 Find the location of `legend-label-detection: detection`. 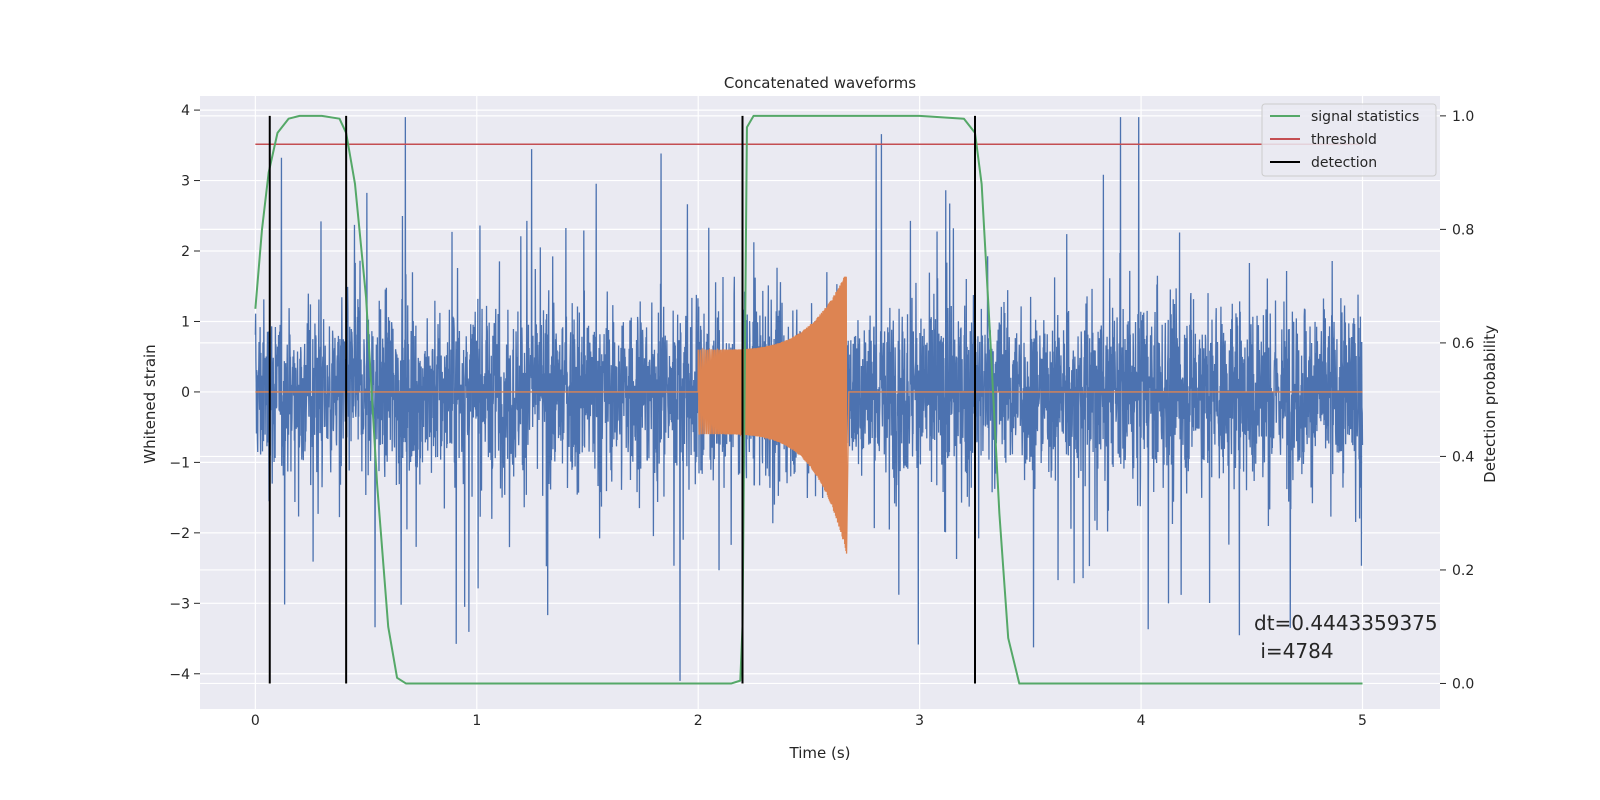

legend-label-detection: detection is located at coordinates (1344, 163).